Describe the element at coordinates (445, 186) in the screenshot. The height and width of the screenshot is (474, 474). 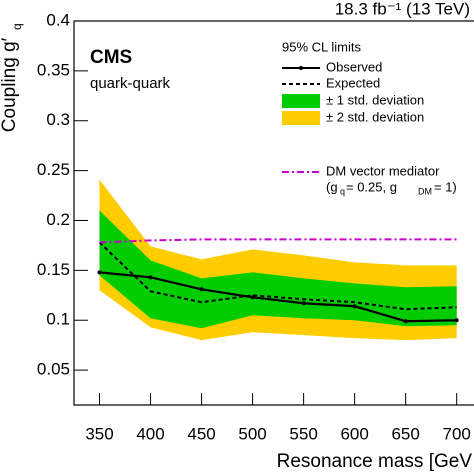
I see `legend-note: = 1)` at that location.